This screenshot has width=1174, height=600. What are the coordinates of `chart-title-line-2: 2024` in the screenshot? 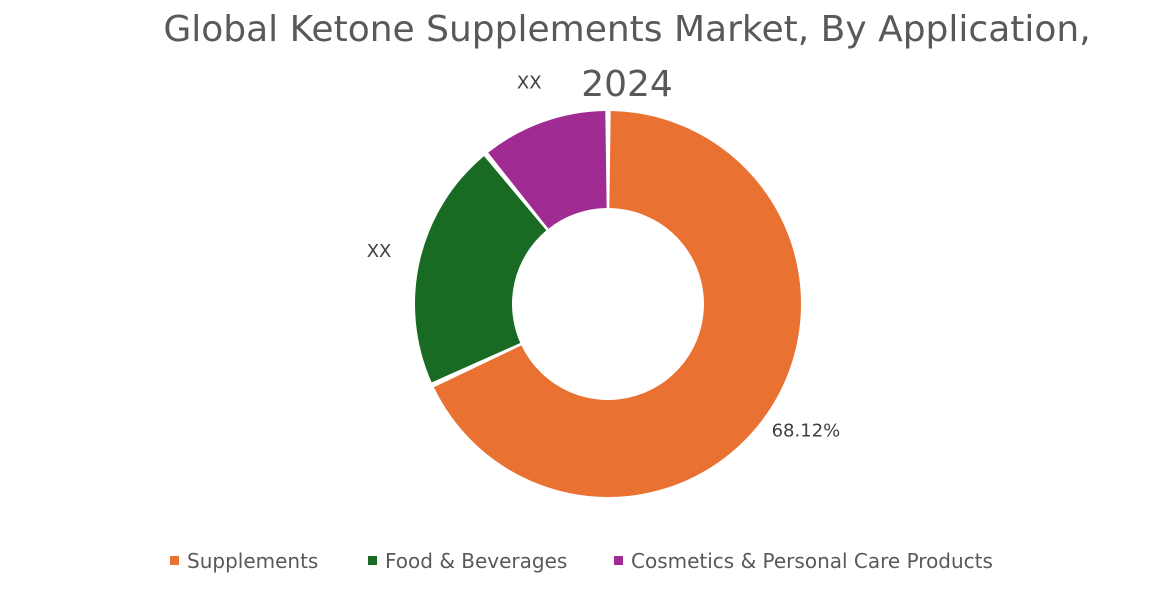 It's located at (627, 84).